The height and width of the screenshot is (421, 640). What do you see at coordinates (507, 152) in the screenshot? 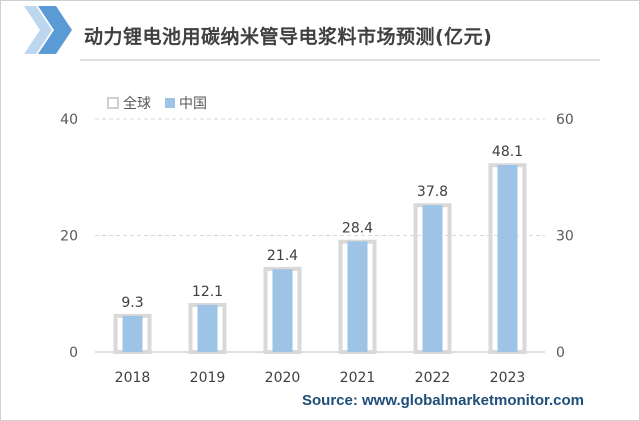
I see `data-label-global-2023: 48.1` at bounding box center [507, 152].